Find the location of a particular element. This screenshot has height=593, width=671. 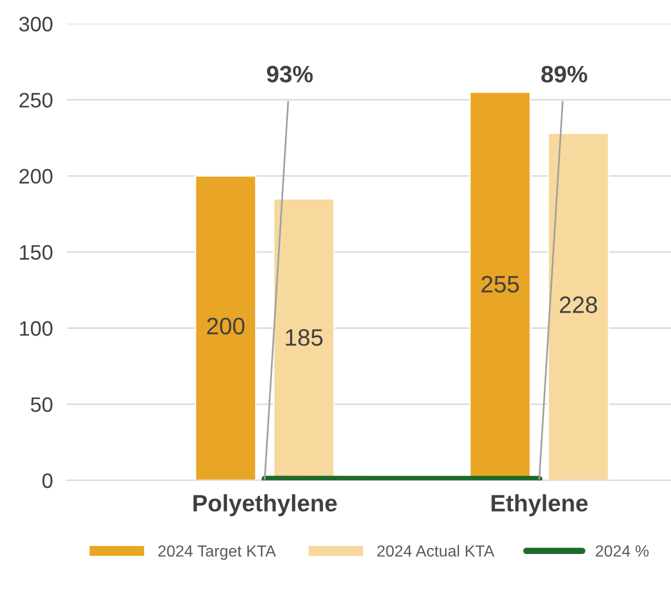

legend-label: 2024 Target KTA is located at coordinates (217, 552).